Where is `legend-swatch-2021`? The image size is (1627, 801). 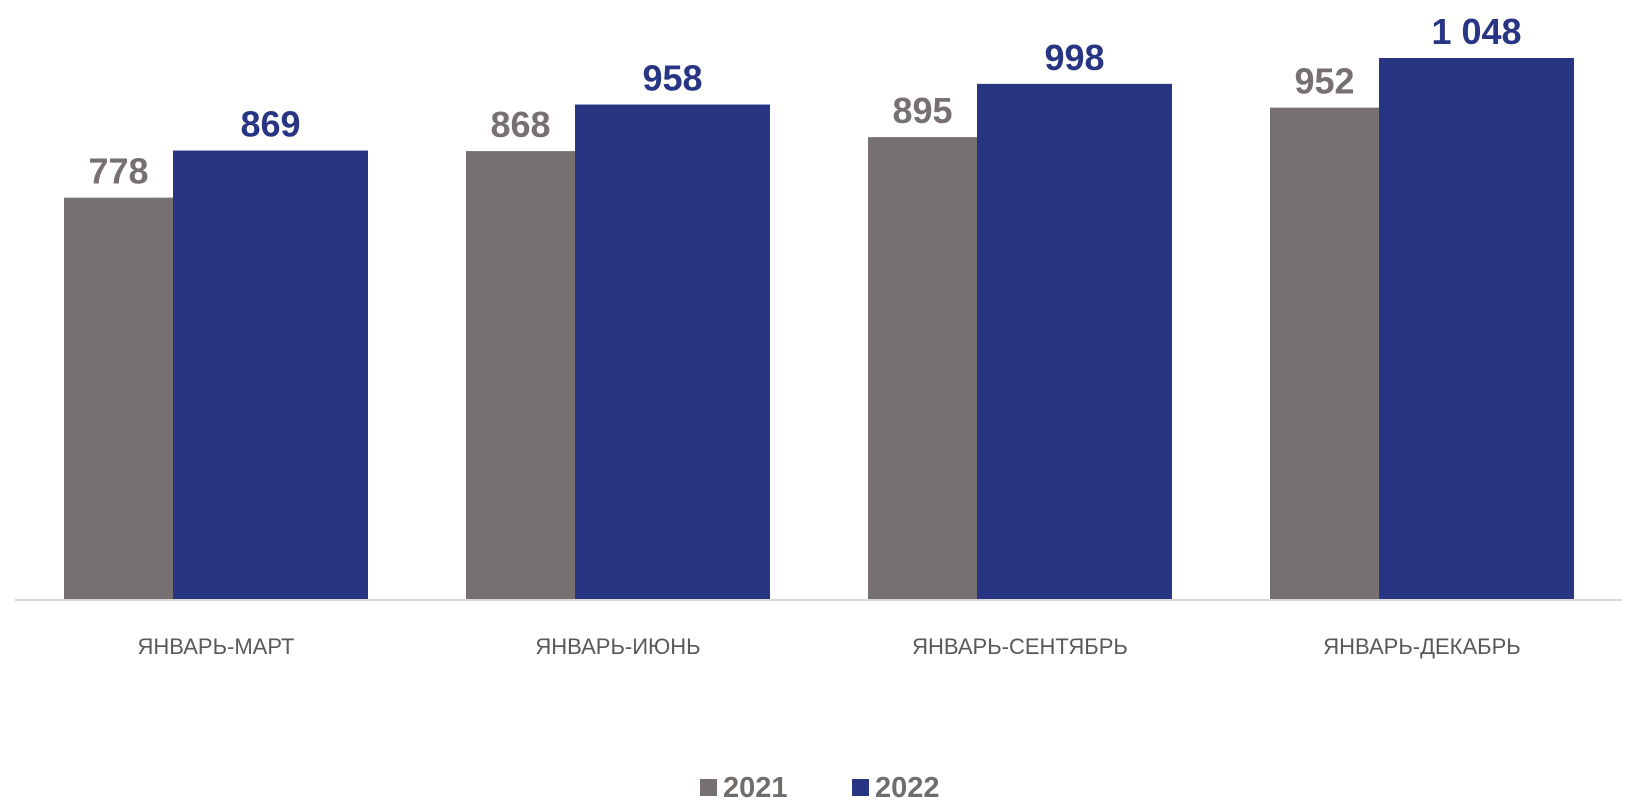
legend-swatch-2021 is located at coordinates (708, 787).